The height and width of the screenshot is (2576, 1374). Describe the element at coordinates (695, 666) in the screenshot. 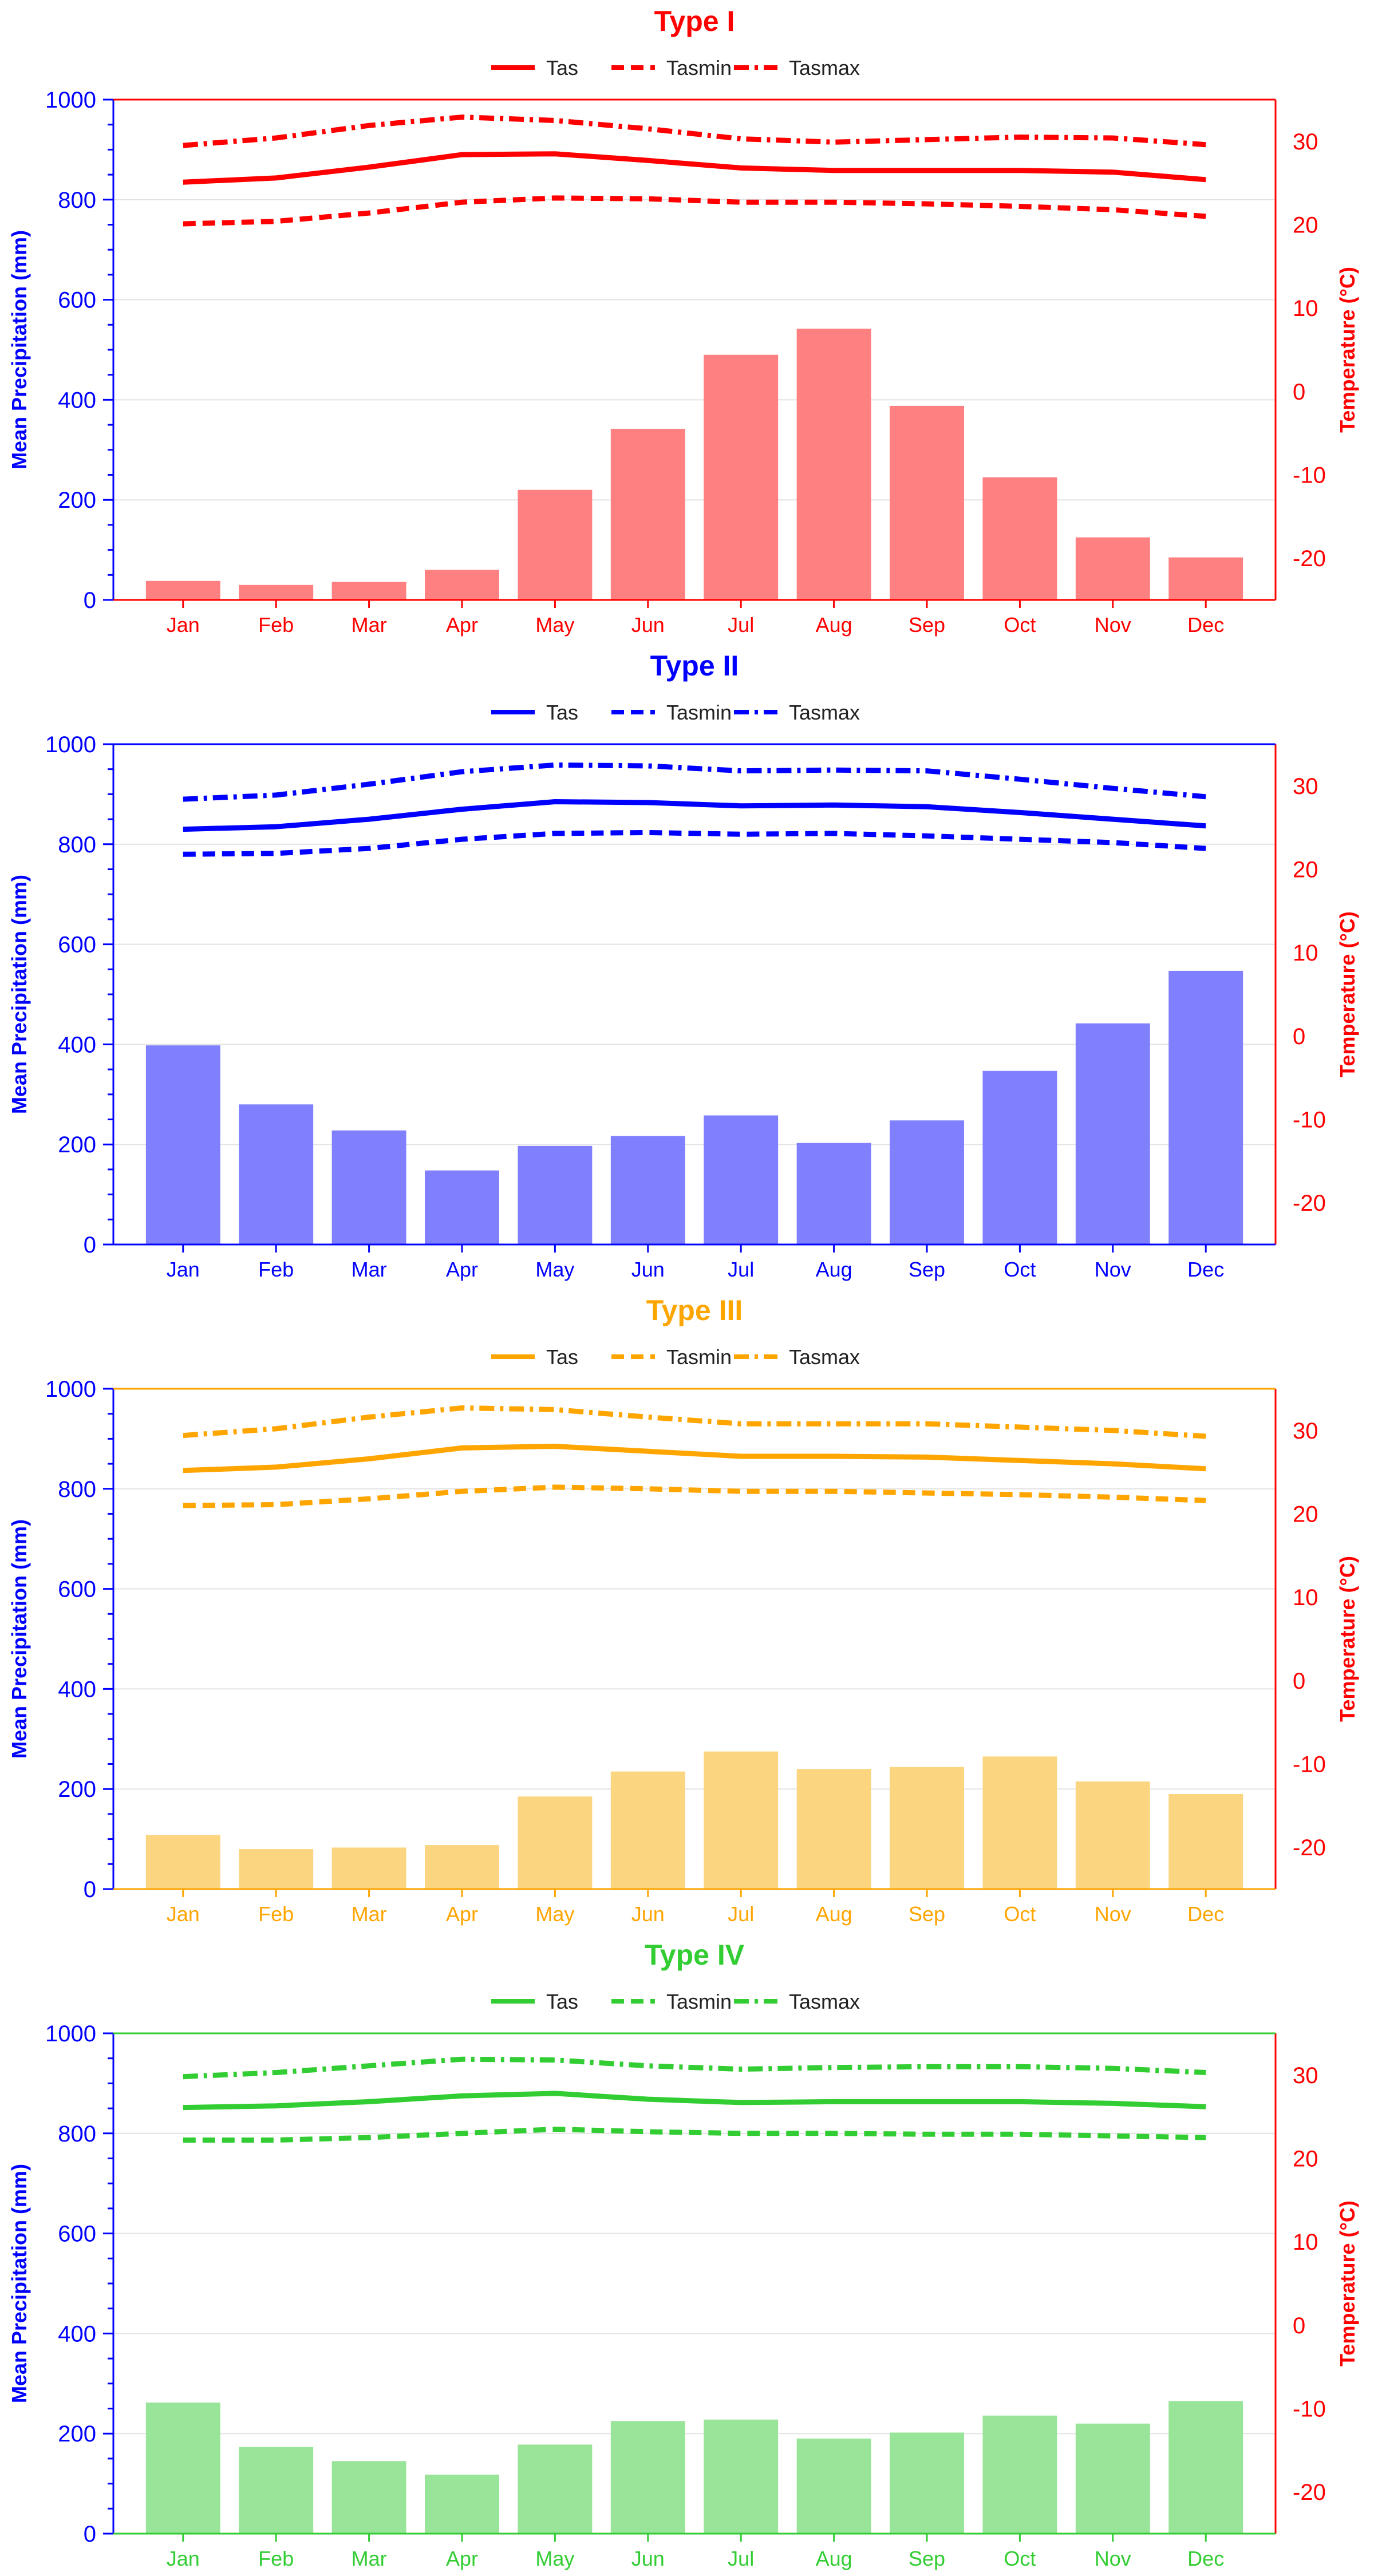

I see `chart-title: Type II` at that location.